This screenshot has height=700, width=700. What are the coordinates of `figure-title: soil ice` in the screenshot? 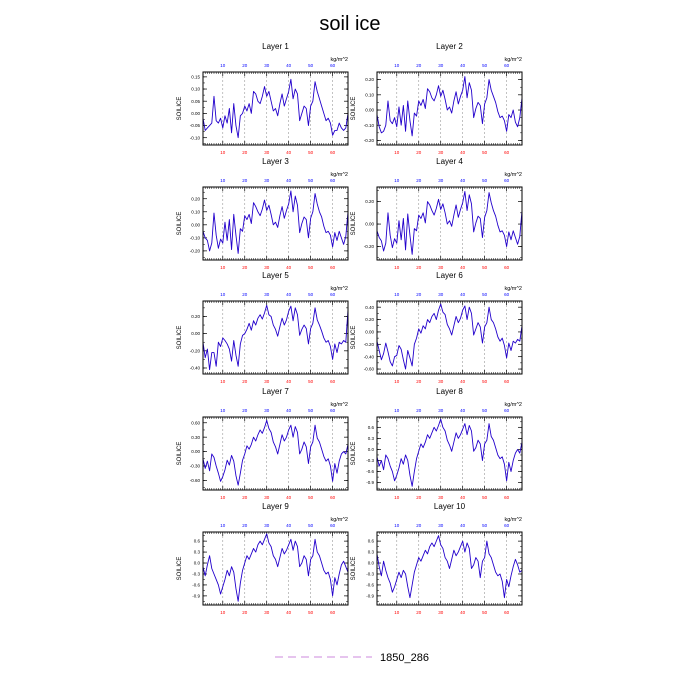 It's located at (349, 24).